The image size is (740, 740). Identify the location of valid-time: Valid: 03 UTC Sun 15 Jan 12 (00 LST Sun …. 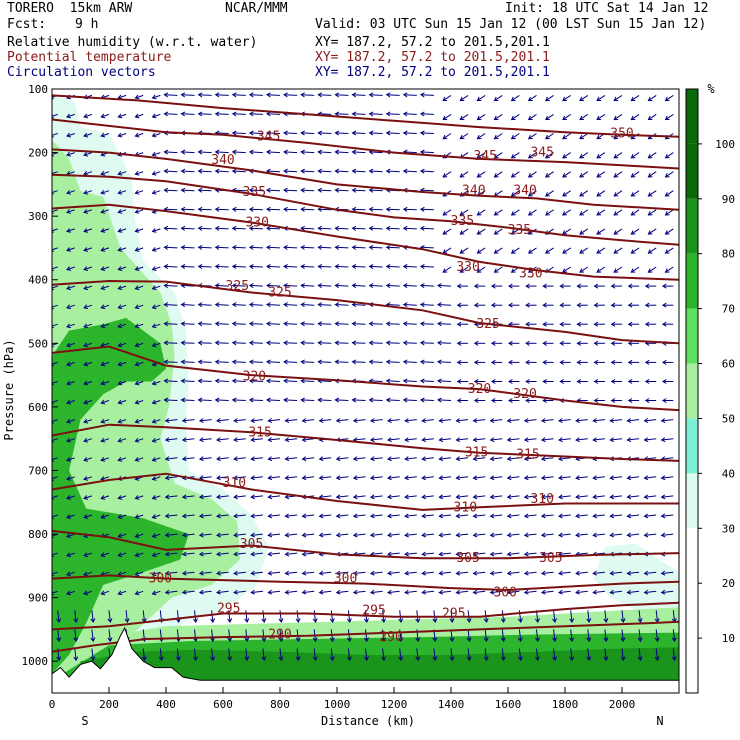
(511, 24).